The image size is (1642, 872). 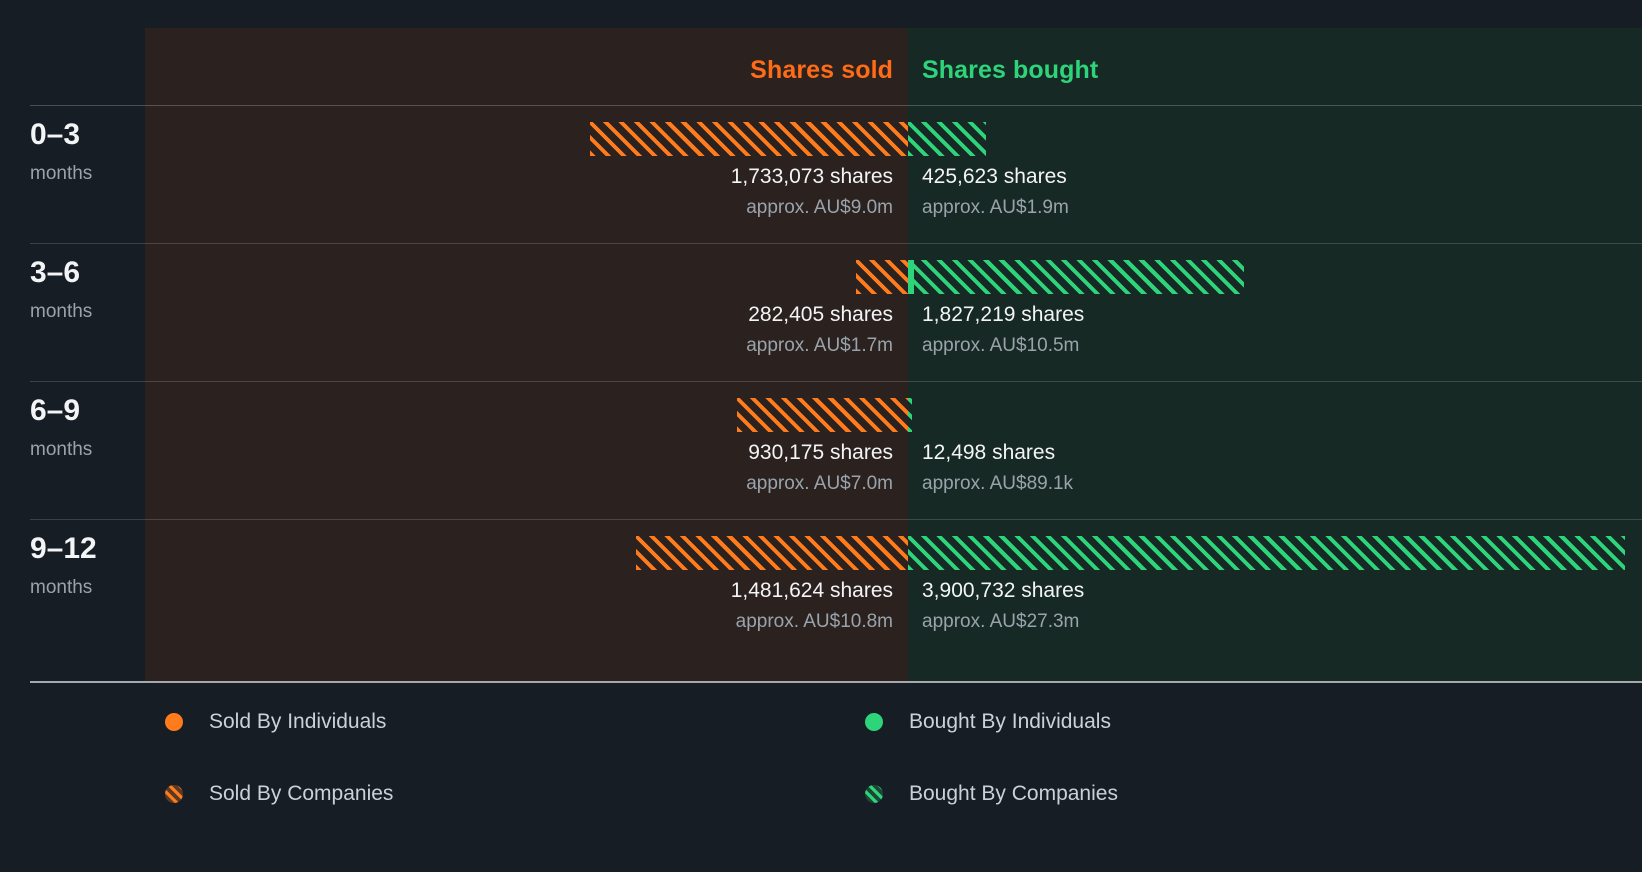 I want to click on shares-sold-header-label: Shares sold, so click(x=821, y=69).